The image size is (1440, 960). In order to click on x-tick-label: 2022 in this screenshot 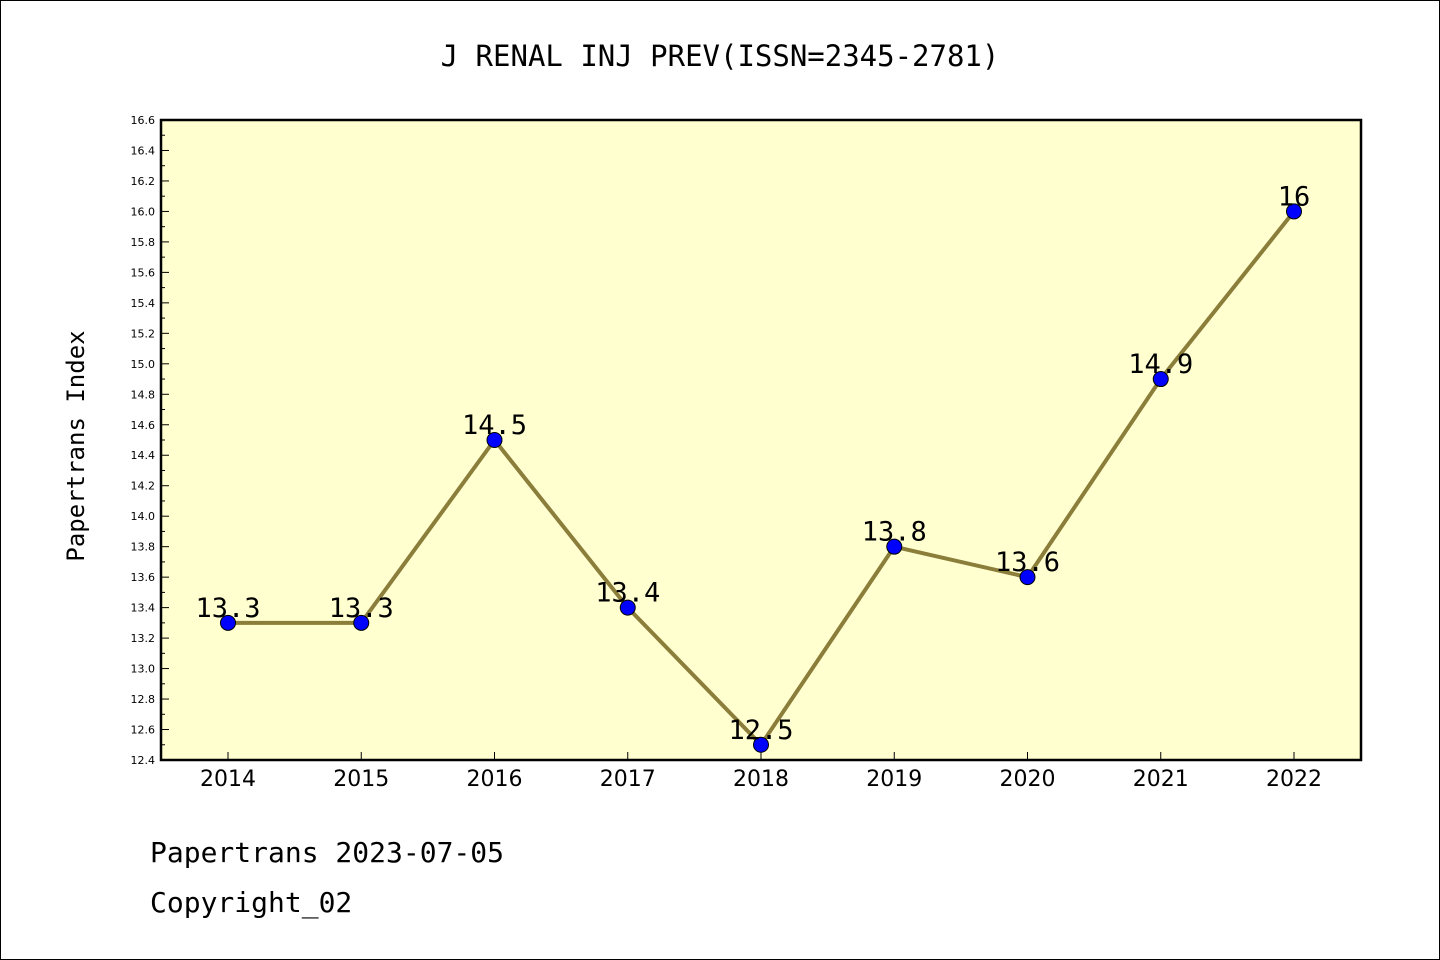, I will do `click(1294, 779)`.